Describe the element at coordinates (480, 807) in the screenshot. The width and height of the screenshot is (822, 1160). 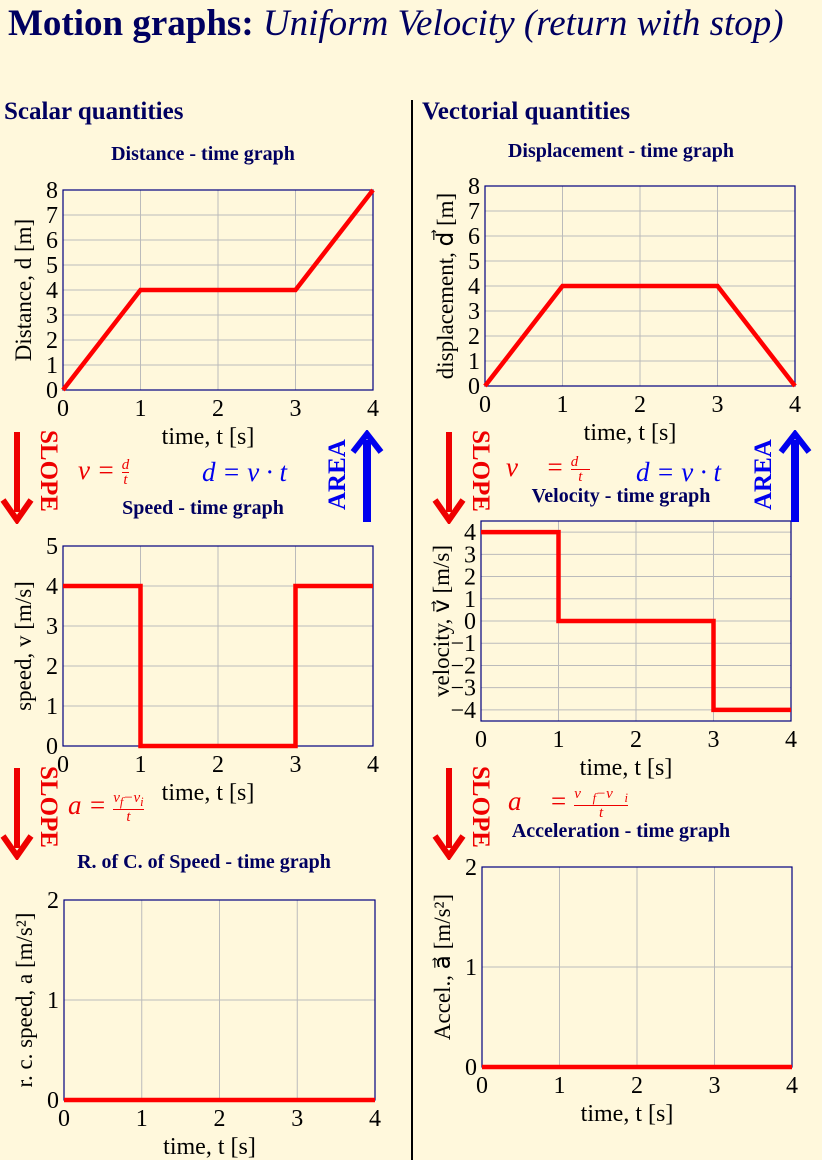
I see `slope-label-4: SLOPE` at that location.